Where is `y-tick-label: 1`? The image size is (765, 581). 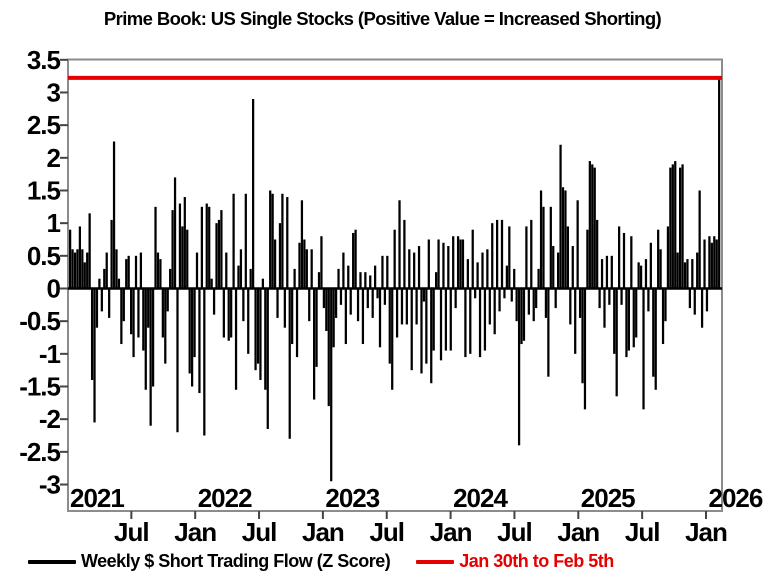 y-tick-label: 1 is located at coordinates (54, 223).